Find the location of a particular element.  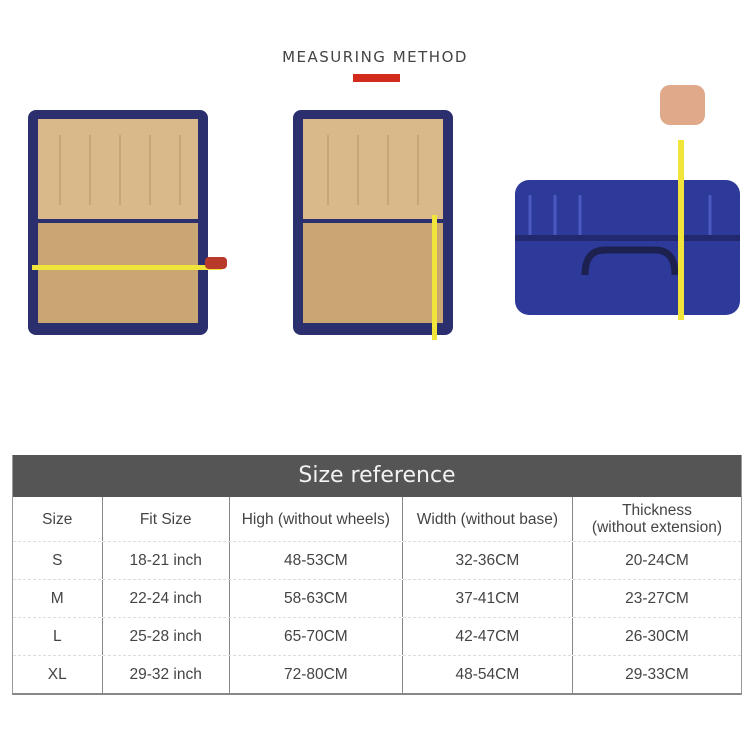

cell-size: L is located at coordinates (57, 636).